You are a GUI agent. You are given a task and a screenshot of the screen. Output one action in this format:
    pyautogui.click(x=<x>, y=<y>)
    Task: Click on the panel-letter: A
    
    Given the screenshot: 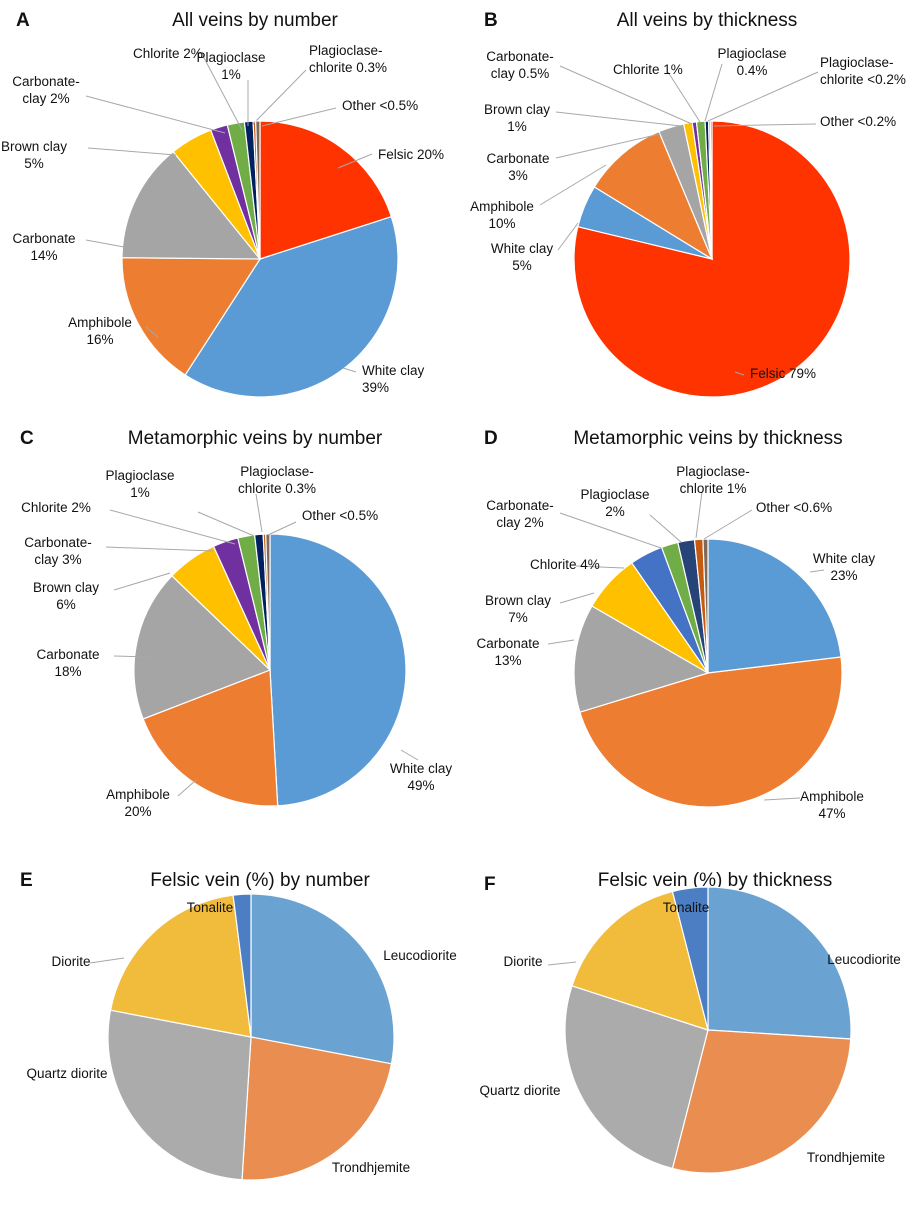 What is the action you would take?
    pyautogui.click(x=23, y=20)
    